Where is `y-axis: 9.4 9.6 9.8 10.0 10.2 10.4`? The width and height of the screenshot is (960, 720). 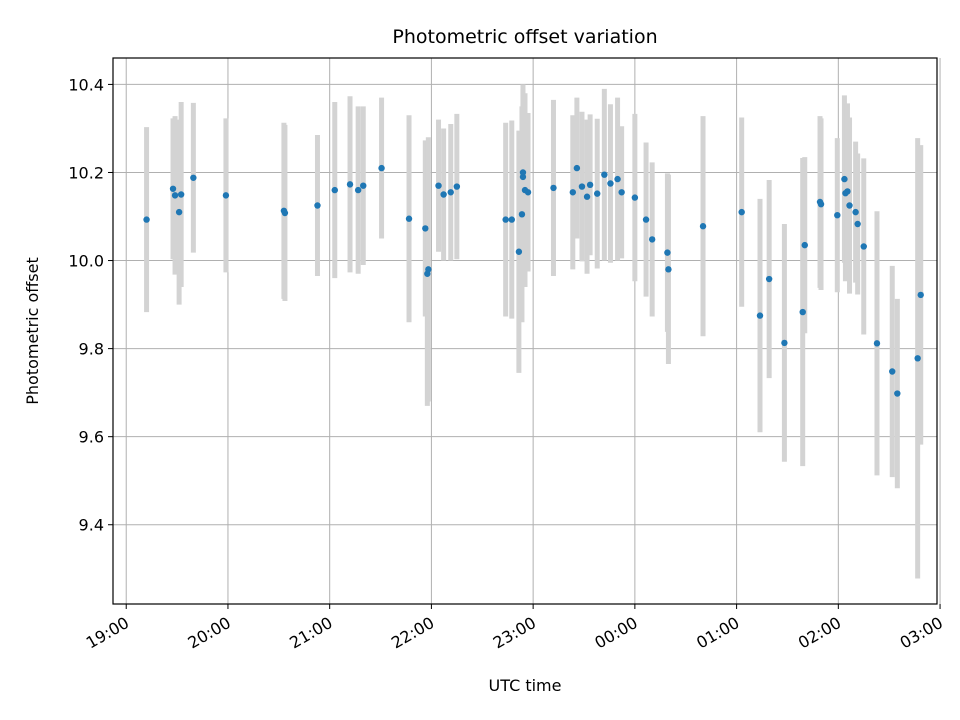 y-axis: 9.4 9.6 9.8 10.0 10.2 10.4 is located at coordinates (90, 305).